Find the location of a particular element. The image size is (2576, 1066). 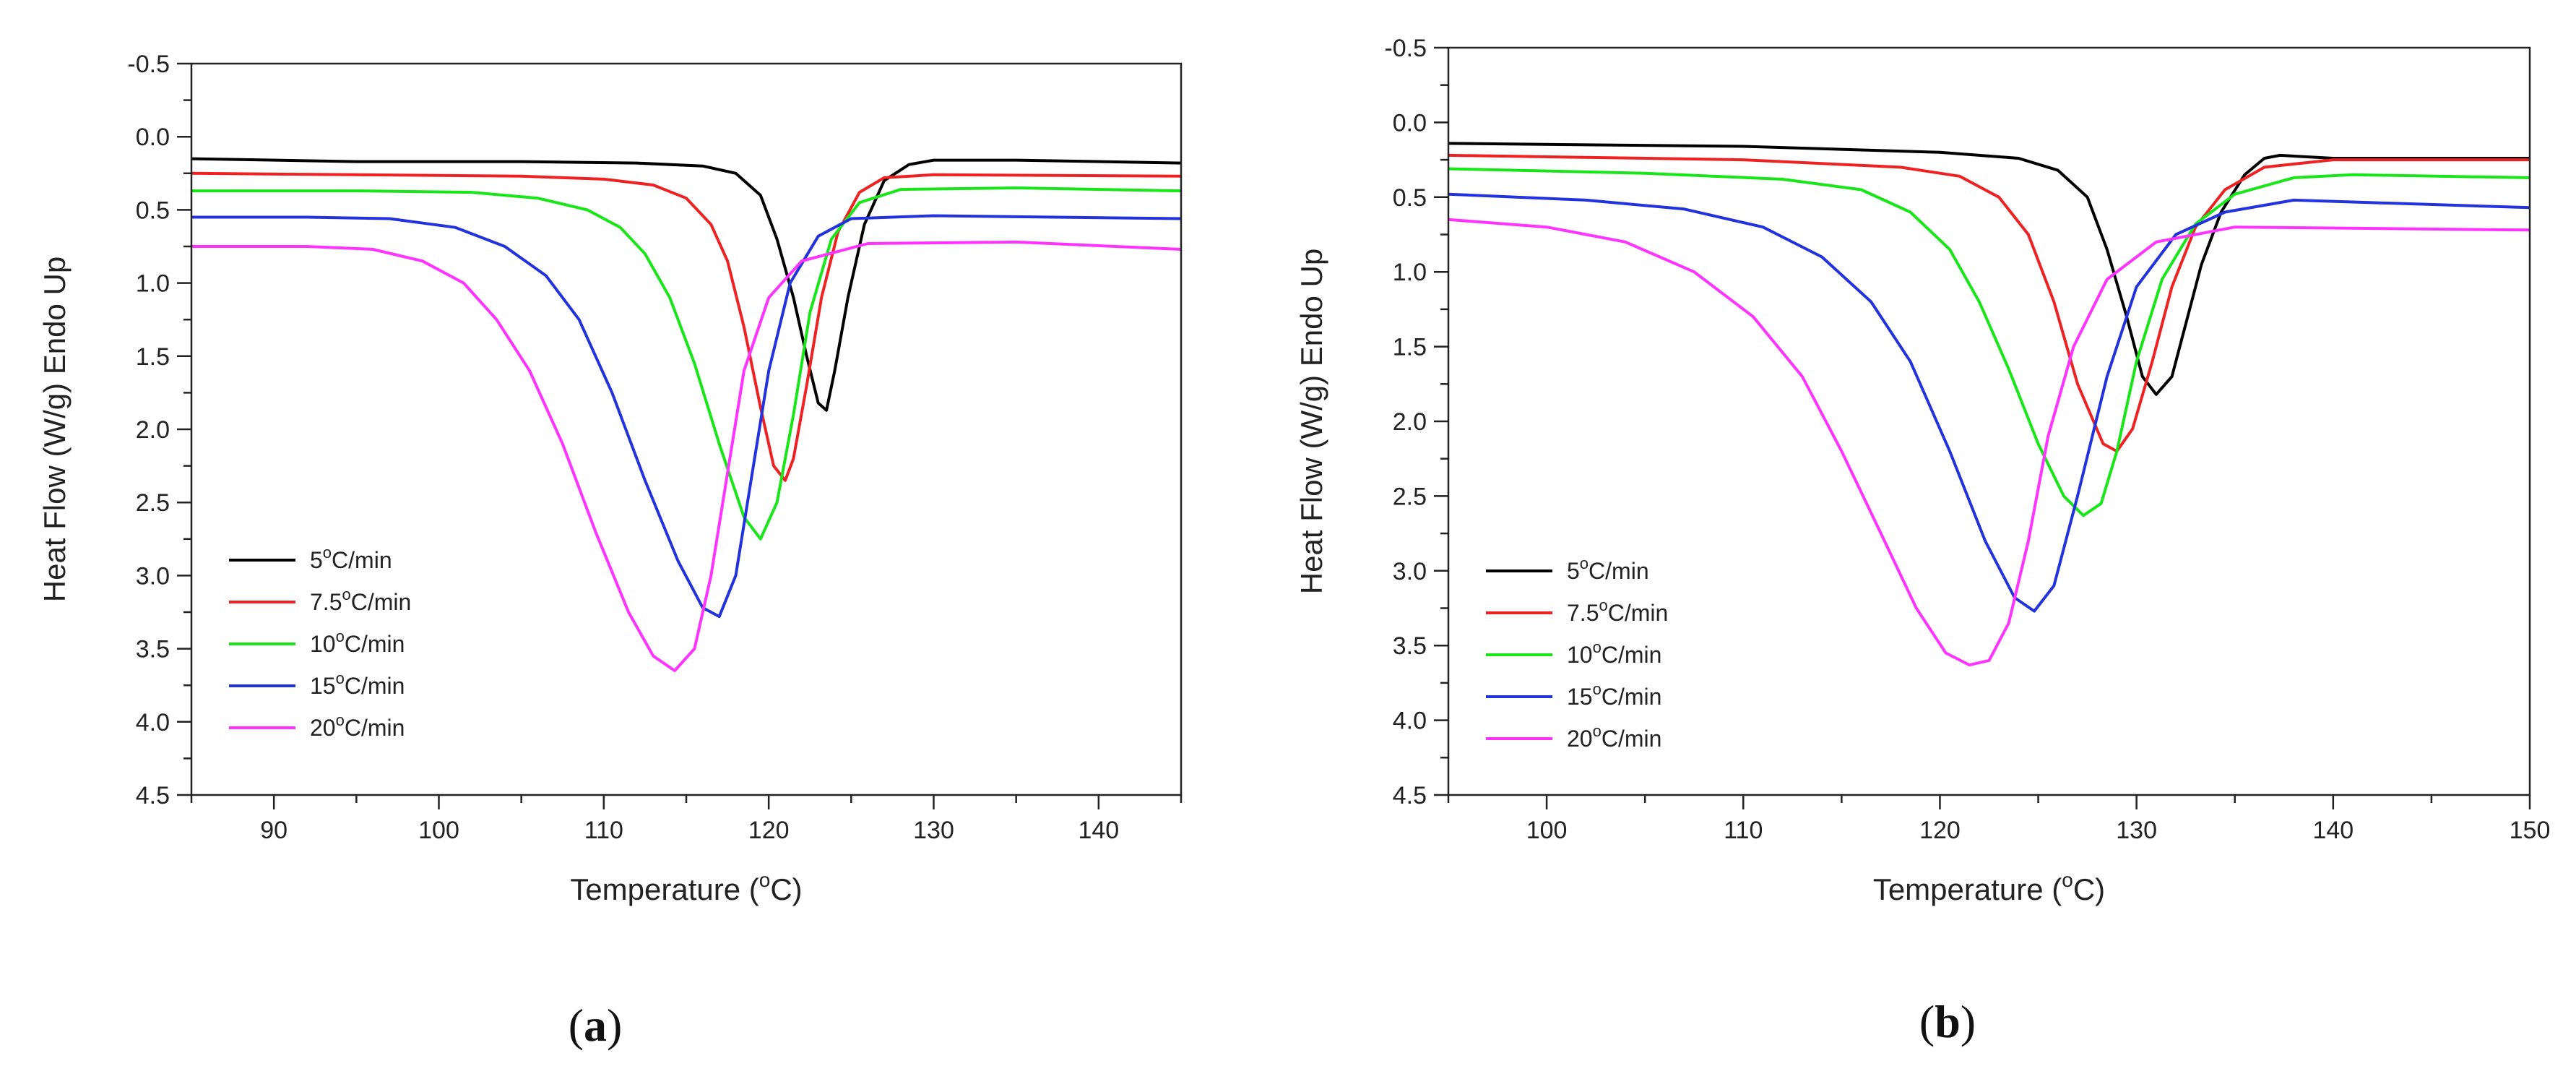

panel-label-letter: a is located at coordinates (595, 1026).